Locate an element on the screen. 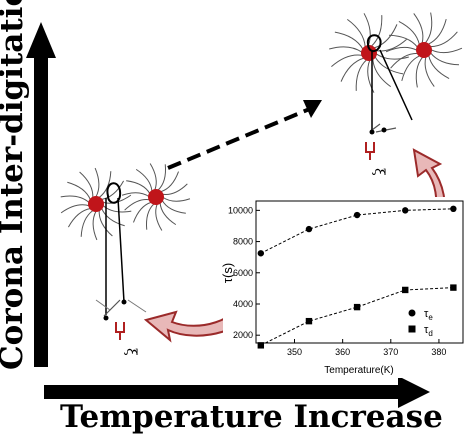  x-tick-label: 370 is located at coordinates (390, 352).